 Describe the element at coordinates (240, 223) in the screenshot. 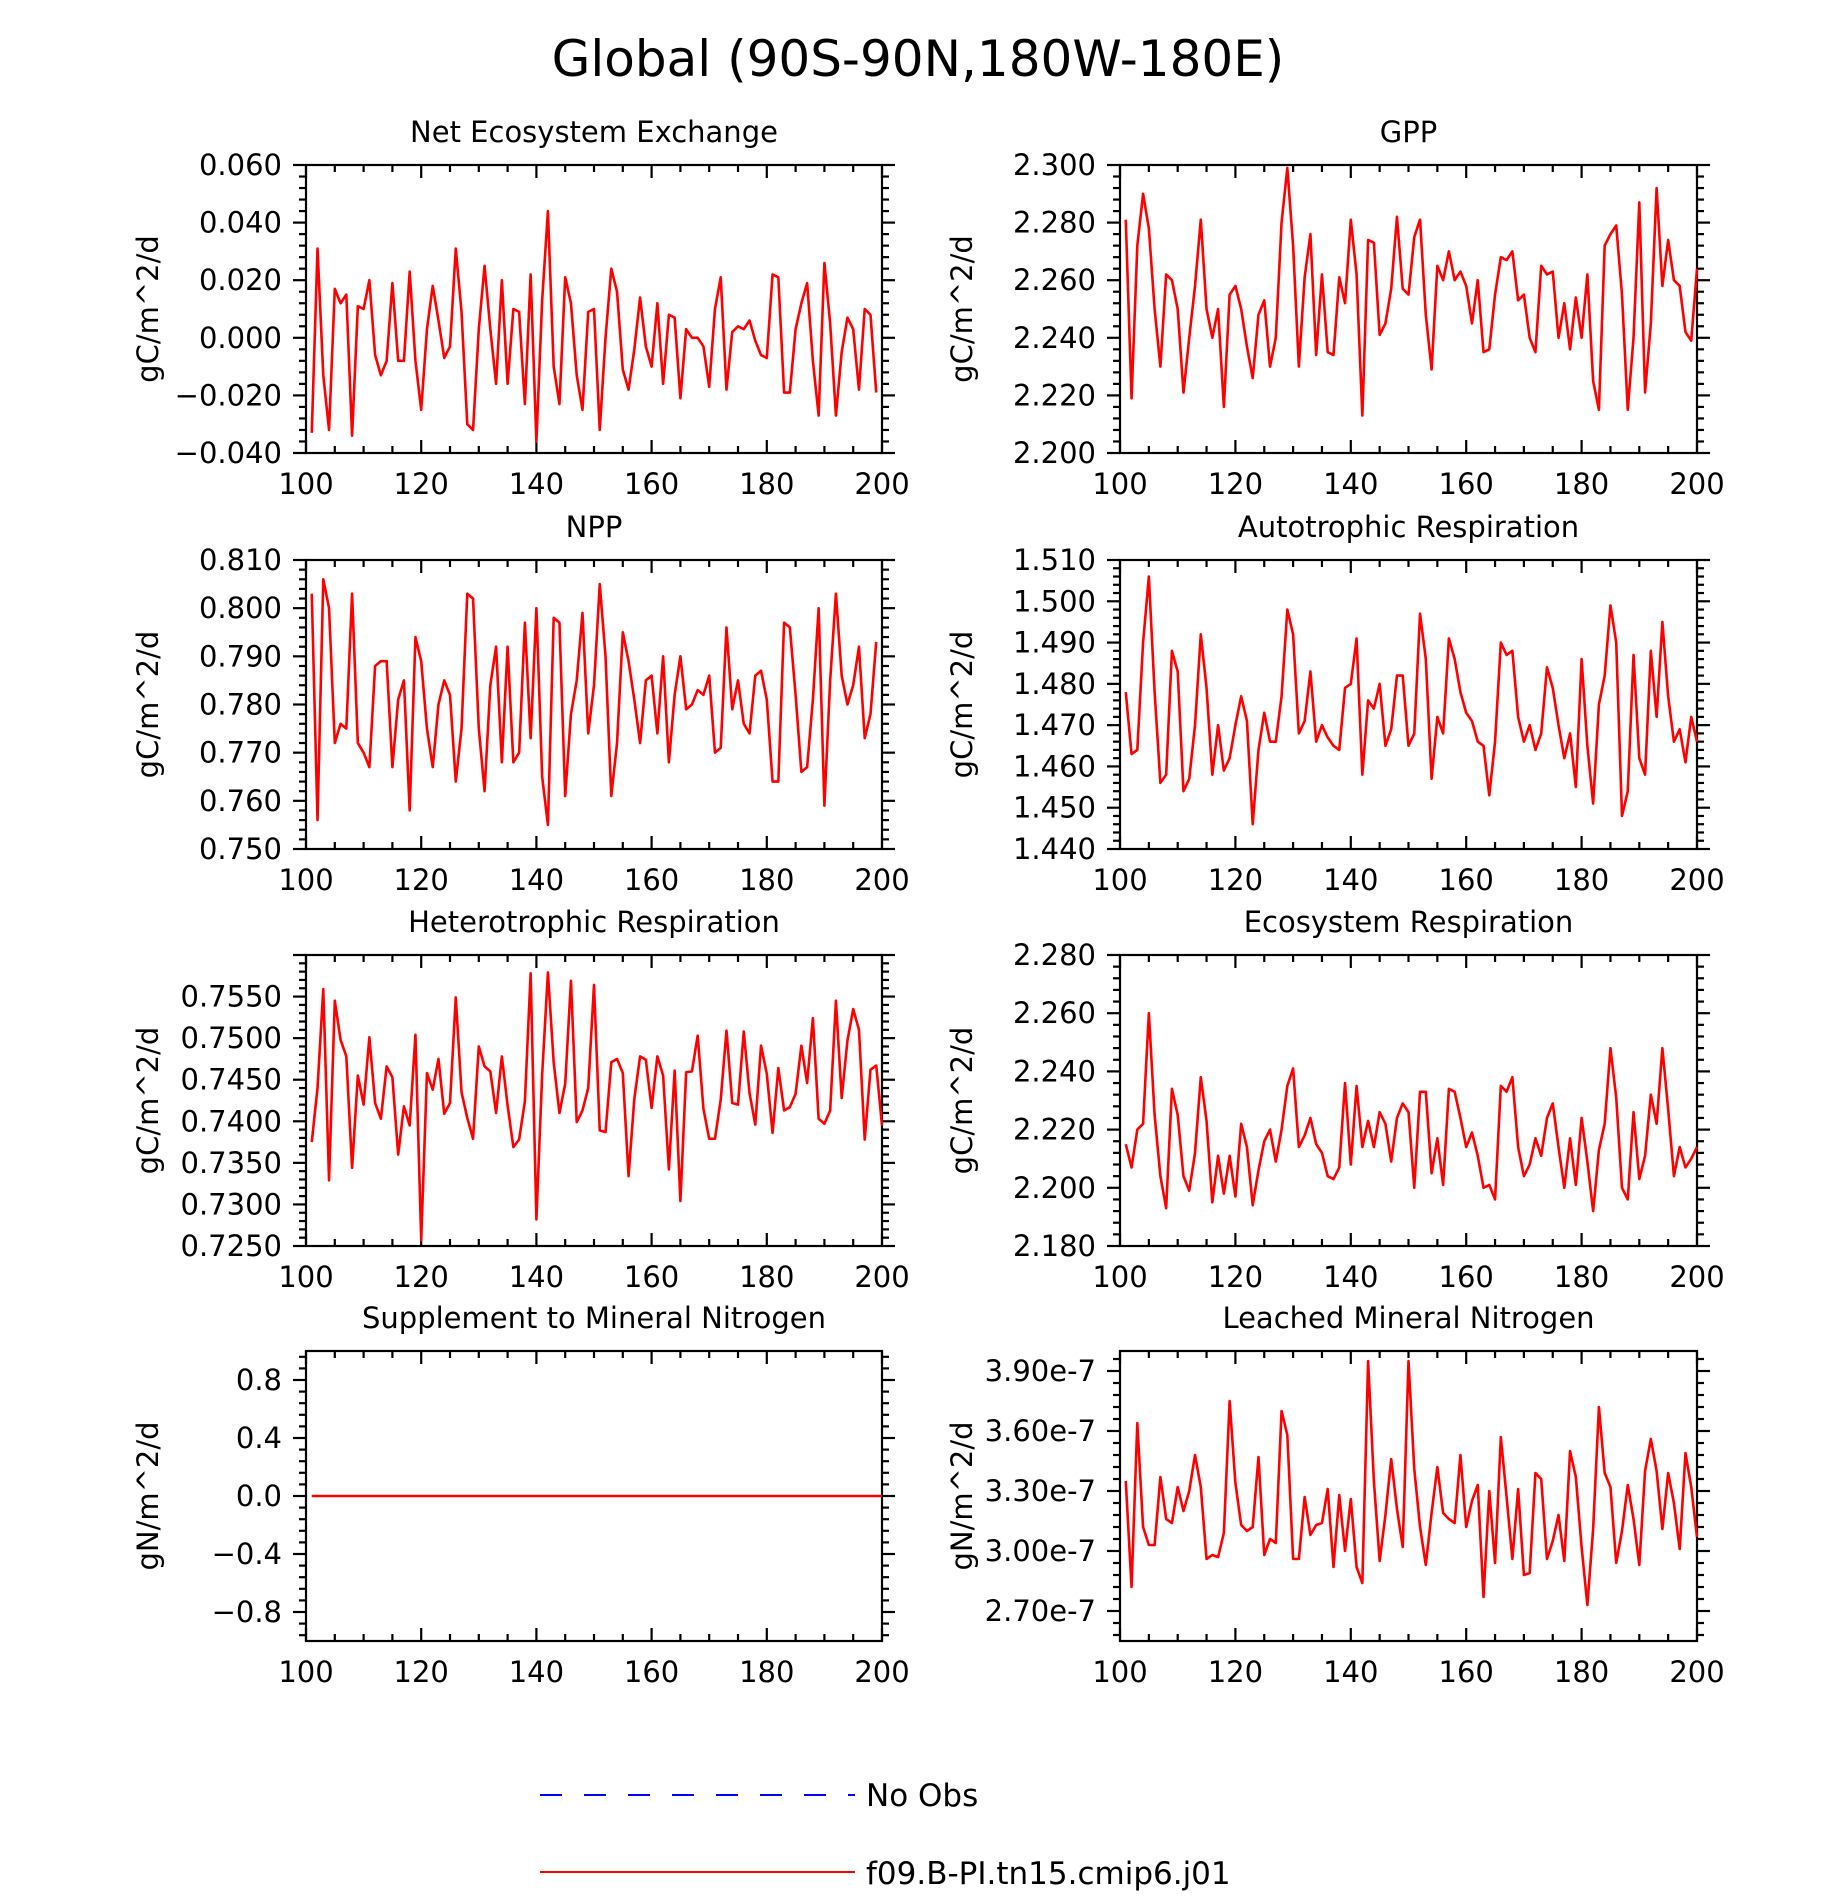

I see `y-tick-label: 0.040` at that location.